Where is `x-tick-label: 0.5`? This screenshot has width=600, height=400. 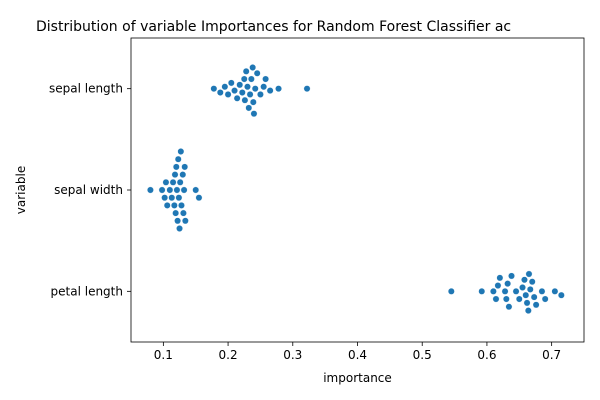
x-tick-label: 0.5 is located at coordinates (422, 355).